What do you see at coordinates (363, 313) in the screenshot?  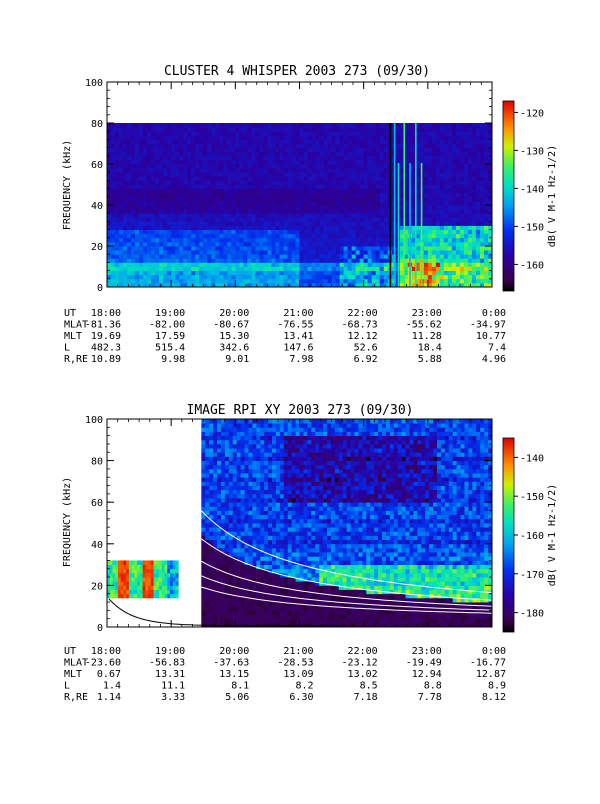 I see `panel1-ephemeris-value: 22:00` at bounding box center [363, 313].